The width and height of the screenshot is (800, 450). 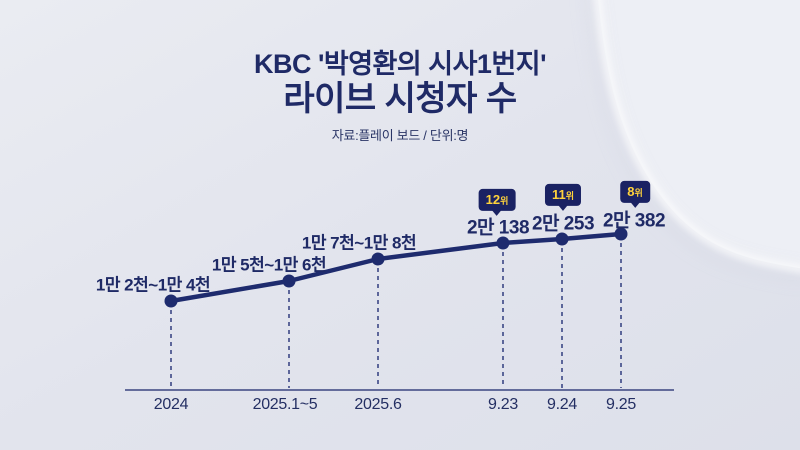 I want to click on rank-number: 11, so click(x=558, y=194).